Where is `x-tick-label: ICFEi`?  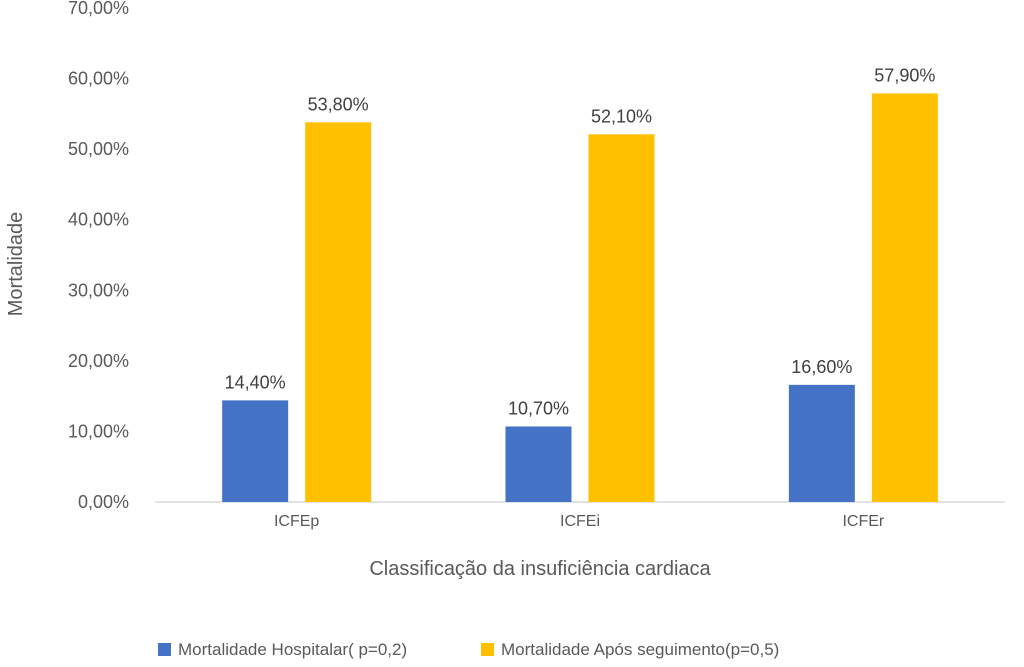
x-tick-label: ICFEi is located at coordinates (580, 521).